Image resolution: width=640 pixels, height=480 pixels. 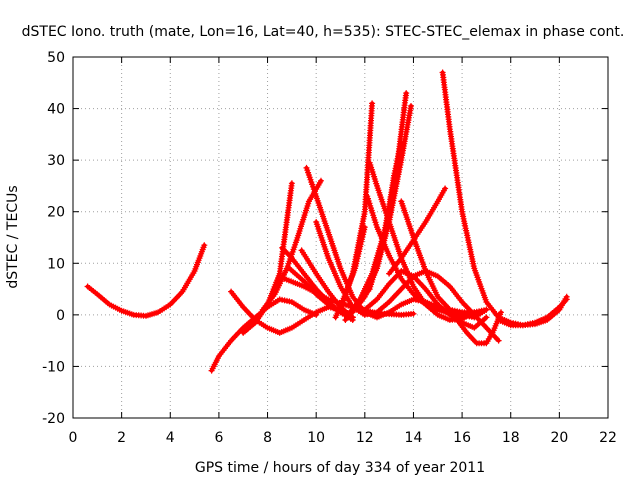 I want to click on y-tick-label: -10, so click(x=53, y=367).